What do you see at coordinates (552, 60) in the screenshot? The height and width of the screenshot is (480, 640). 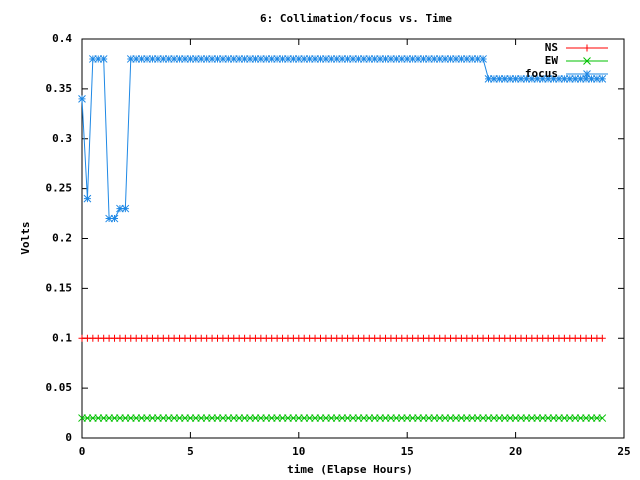 I see `legend-label: EW` at bounding box center [552, 60].